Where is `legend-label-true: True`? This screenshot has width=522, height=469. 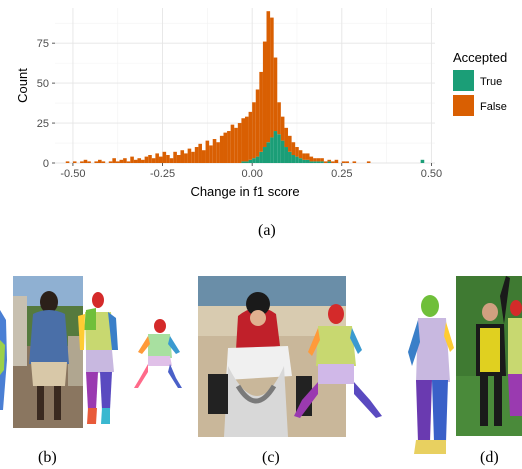 legend-label-true: True is located at coordinates (491, 82).